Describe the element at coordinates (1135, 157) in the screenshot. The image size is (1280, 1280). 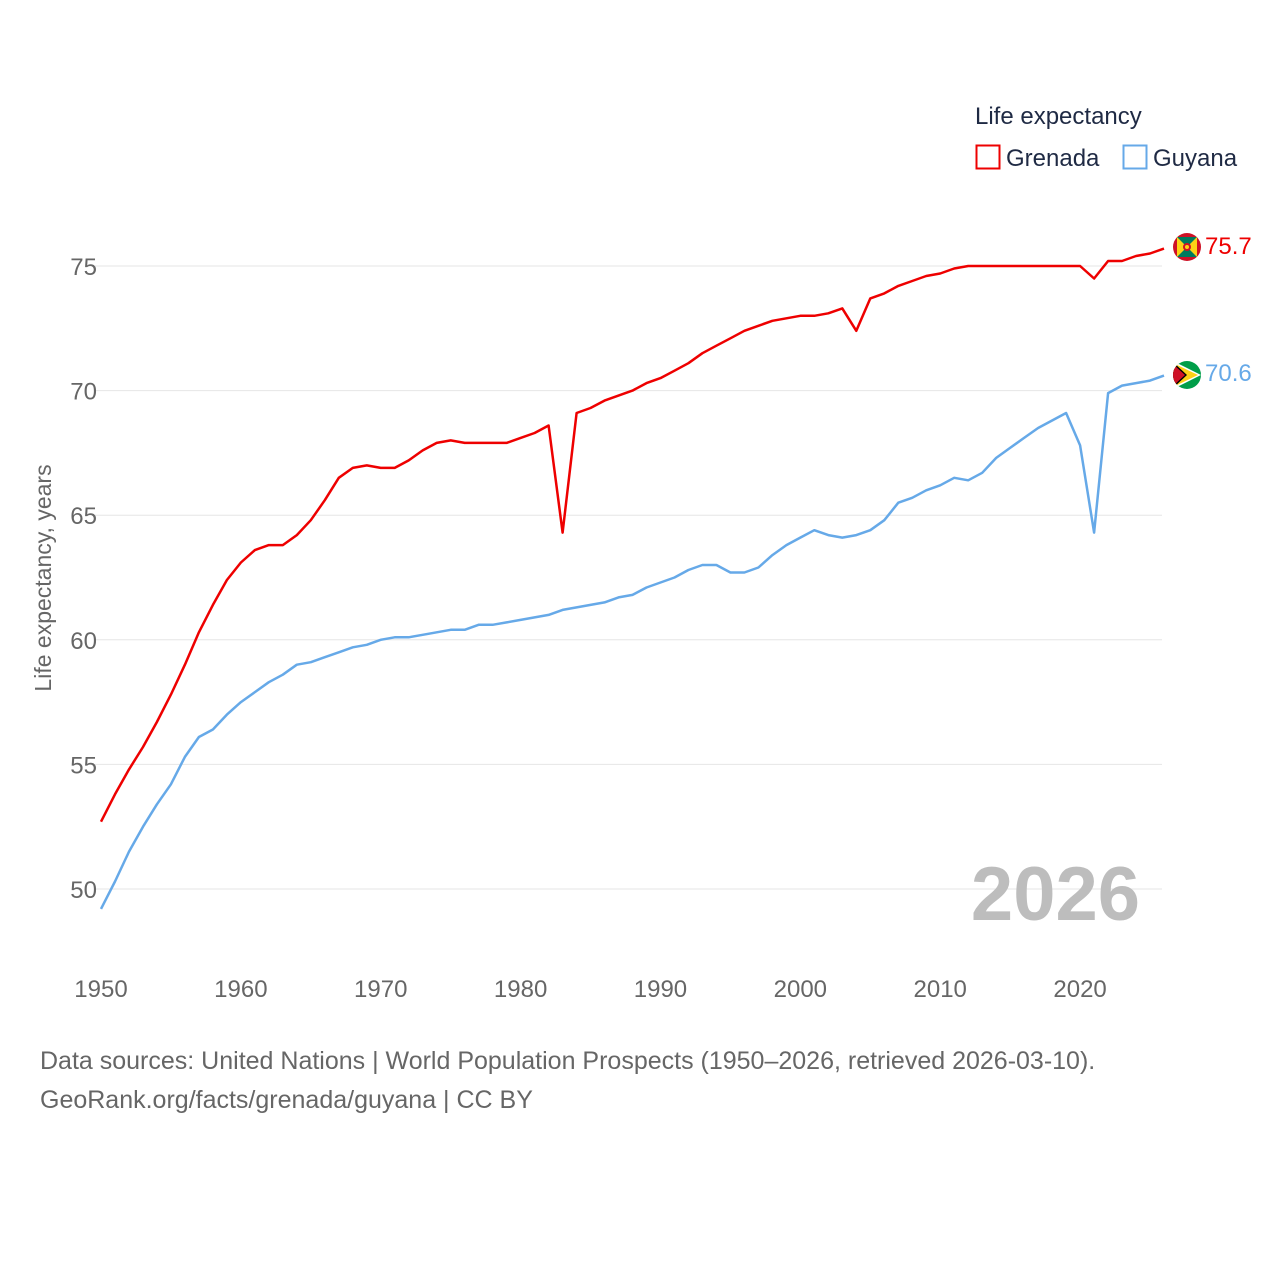
I see `legend-swatch-guyana` at that location.